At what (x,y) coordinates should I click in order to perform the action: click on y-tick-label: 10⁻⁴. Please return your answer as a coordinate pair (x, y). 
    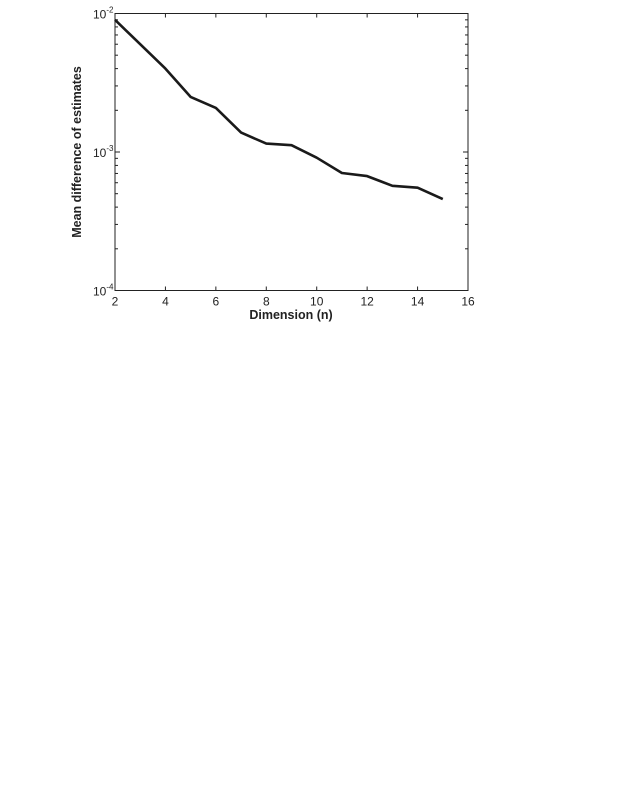
    Looking at the image, I should click on (103, 291).